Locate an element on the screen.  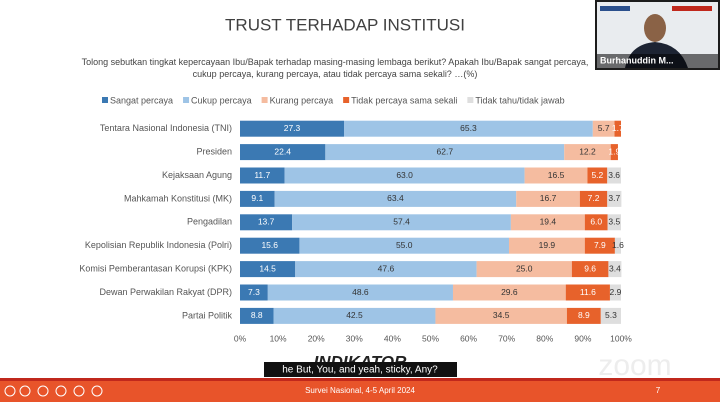
value-label: 25.0 is located at coordinates (524, 268).